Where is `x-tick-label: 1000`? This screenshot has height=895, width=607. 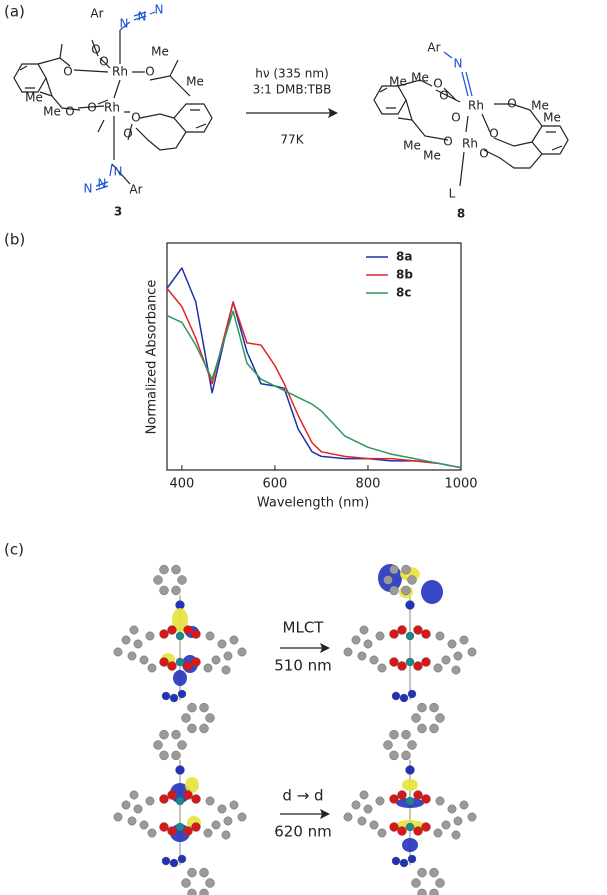 x-tick-label: 1000 is located at coordinates (460, 484).